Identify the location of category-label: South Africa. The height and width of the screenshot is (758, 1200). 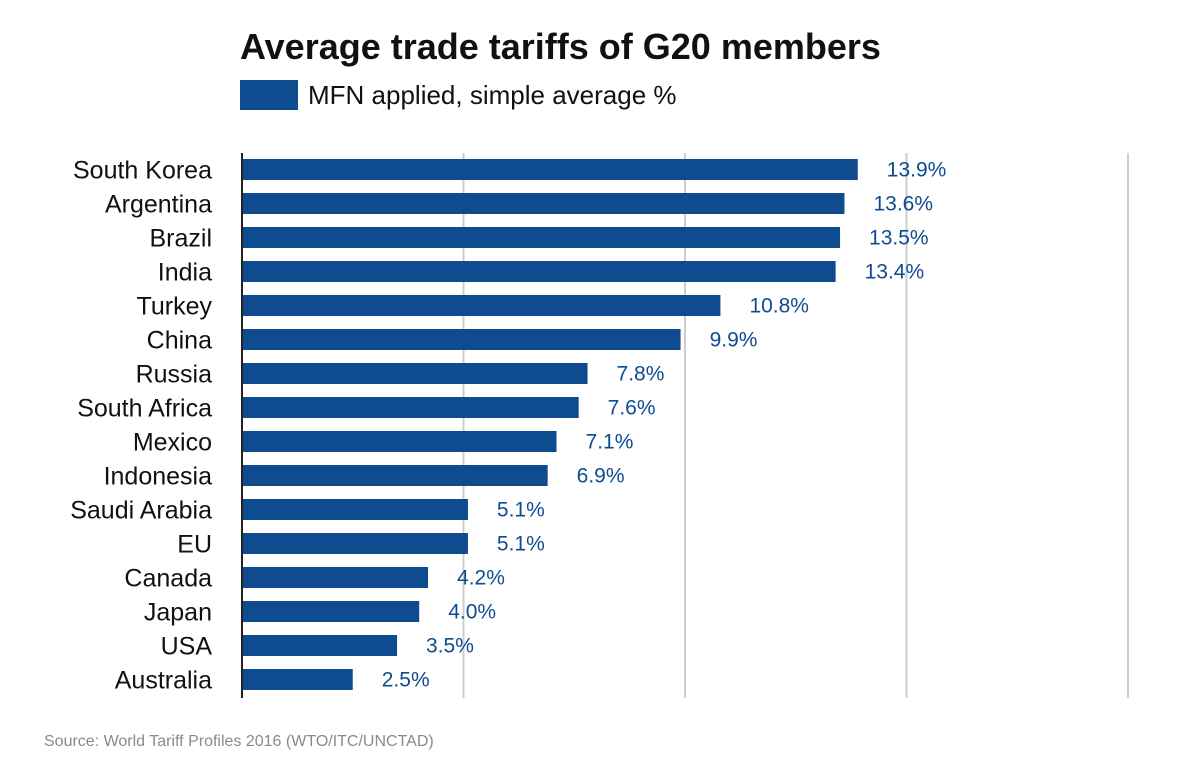
(144, 409).